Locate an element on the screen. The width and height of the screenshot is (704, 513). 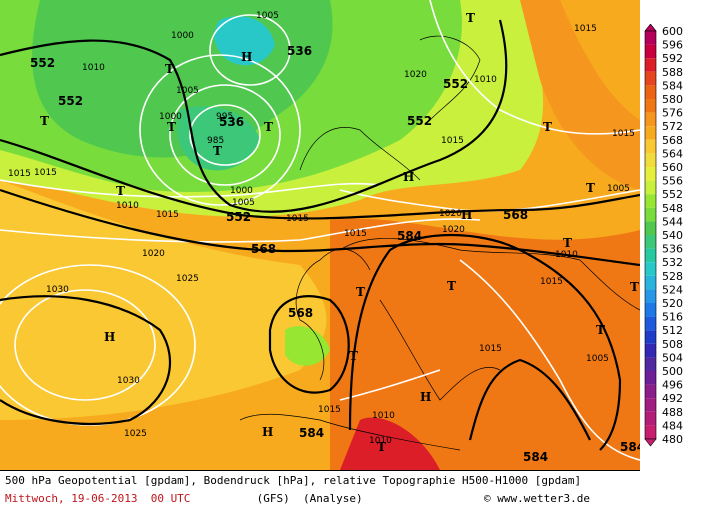
scale-tick-label: 544 is located at coordinates (672, 221).